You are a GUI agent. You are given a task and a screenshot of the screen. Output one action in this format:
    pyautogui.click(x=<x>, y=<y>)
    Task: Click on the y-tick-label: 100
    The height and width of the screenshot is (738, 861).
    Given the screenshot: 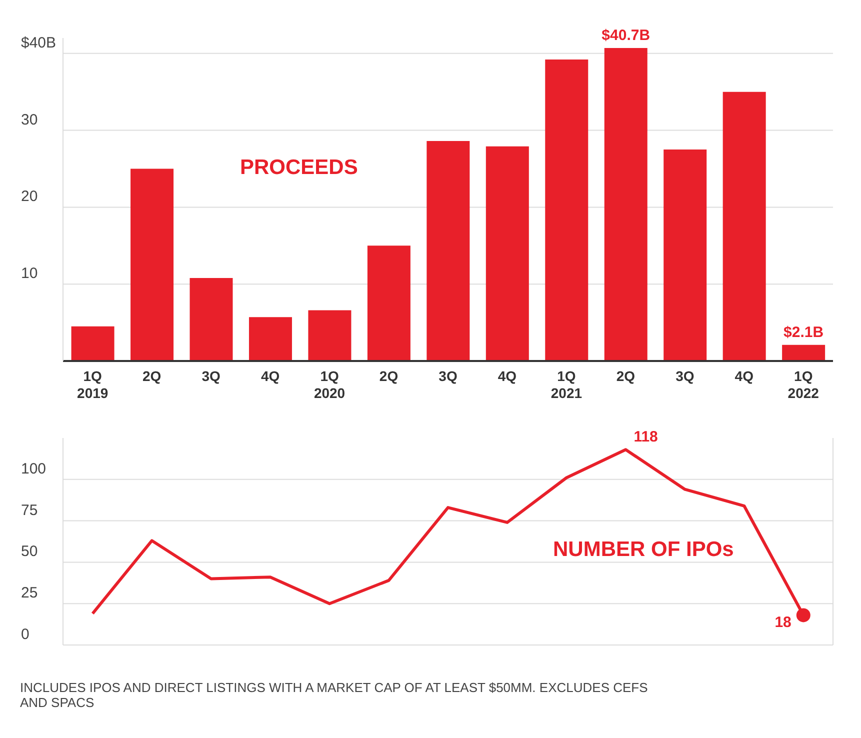 What is the action you would take?
    pyautogui.click(x=33, y=469)
    